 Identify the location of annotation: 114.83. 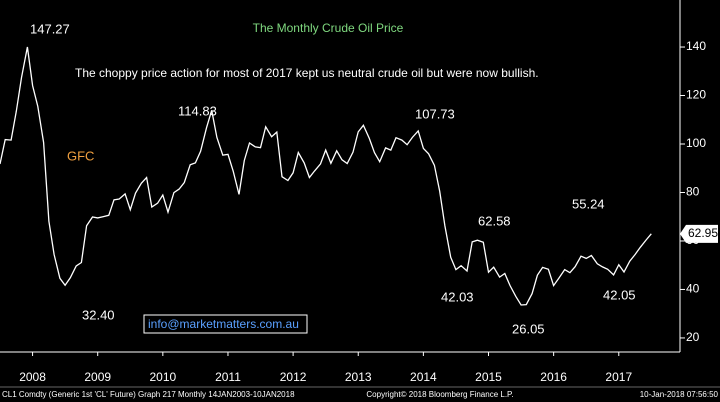
(197, 110).